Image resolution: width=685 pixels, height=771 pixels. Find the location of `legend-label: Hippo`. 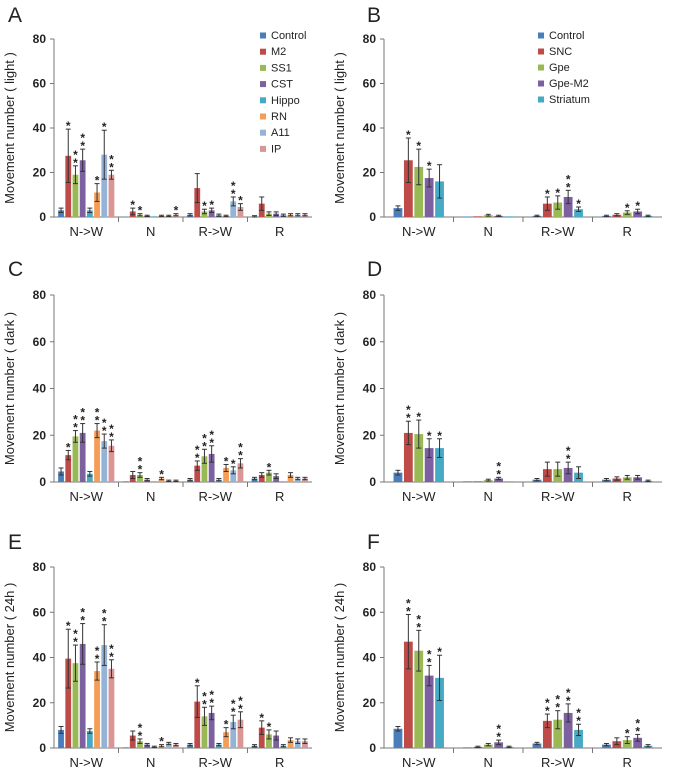

legend-label: Hippo is located at coordinates (285, 101).